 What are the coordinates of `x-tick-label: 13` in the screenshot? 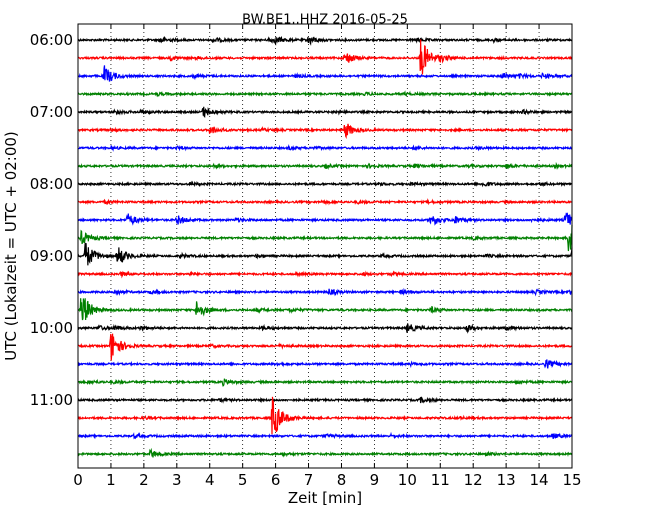 It's located at (506, 480).